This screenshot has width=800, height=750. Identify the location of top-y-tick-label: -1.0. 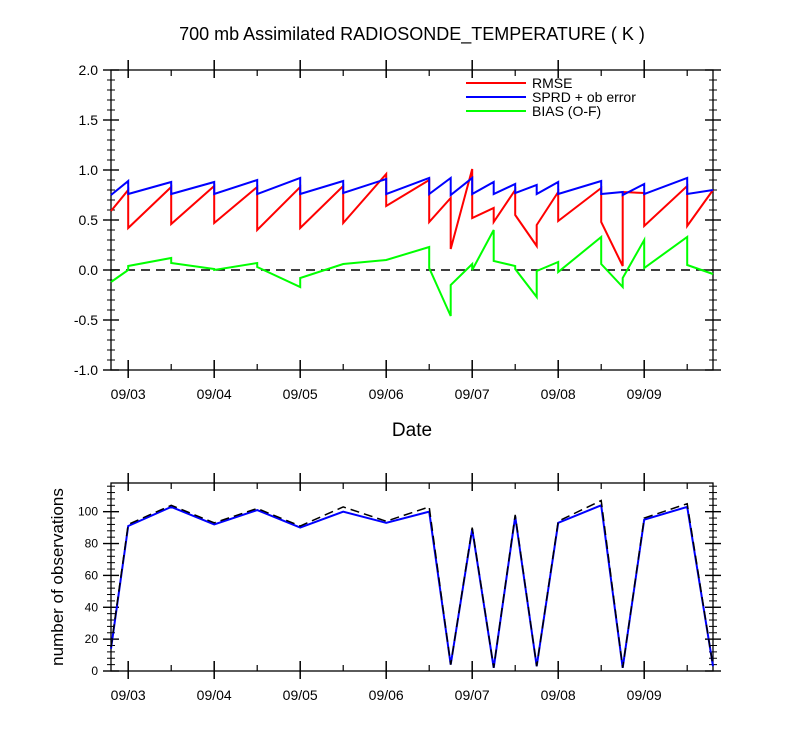
(86, 370).